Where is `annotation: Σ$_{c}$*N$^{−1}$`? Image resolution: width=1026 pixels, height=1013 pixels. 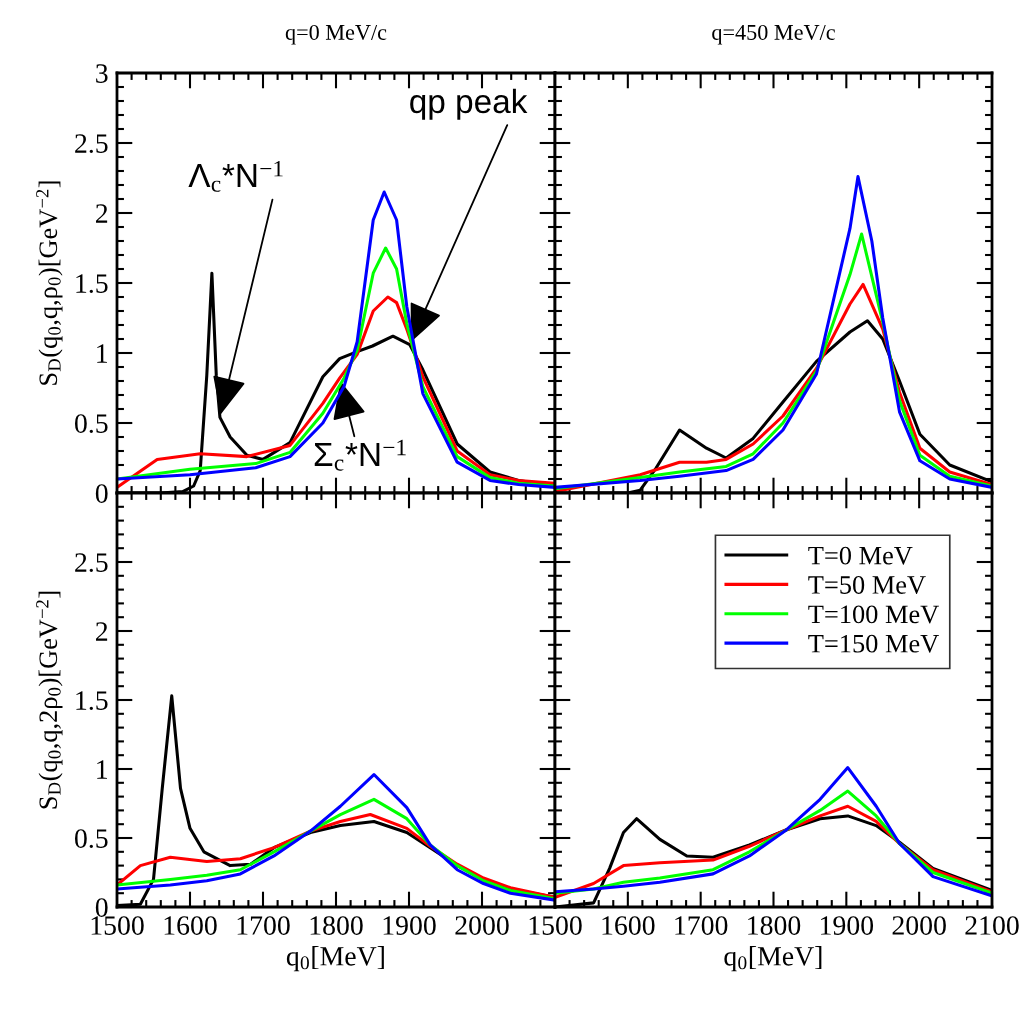 annotation: Σ$_{c}$*N$^{−1}$ is located at coordinates (360, 455).